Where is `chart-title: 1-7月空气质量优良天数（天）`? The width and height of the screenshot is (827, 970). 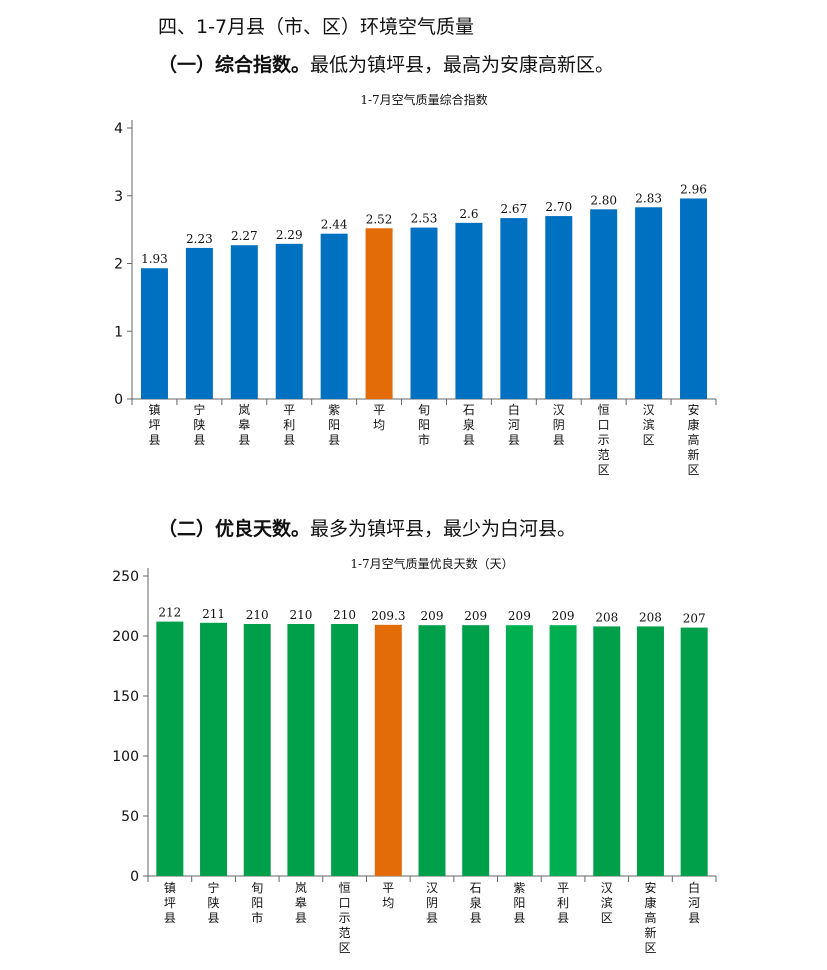 chart-title: 1-7月空气质量优良天数（天） is located at coordinates (431, 563).